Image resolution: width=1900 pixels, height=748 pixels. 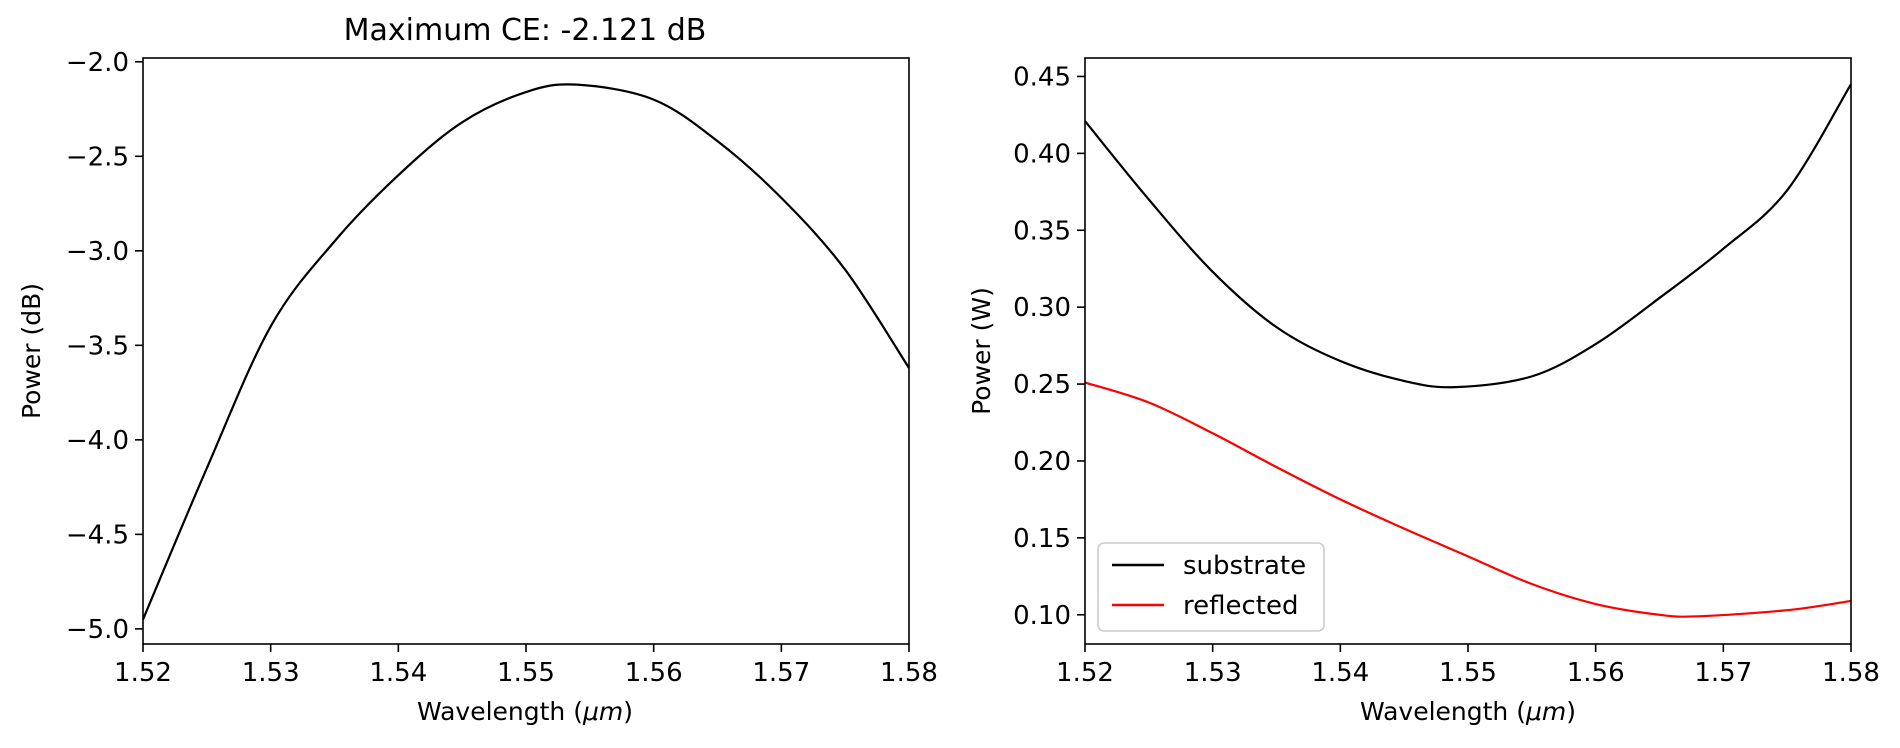 What do you see at coordinates (1042, 231) in the screenshot?
I see `chart-1-y-tick-label: 0.35` at bounding box center [1042, 231].